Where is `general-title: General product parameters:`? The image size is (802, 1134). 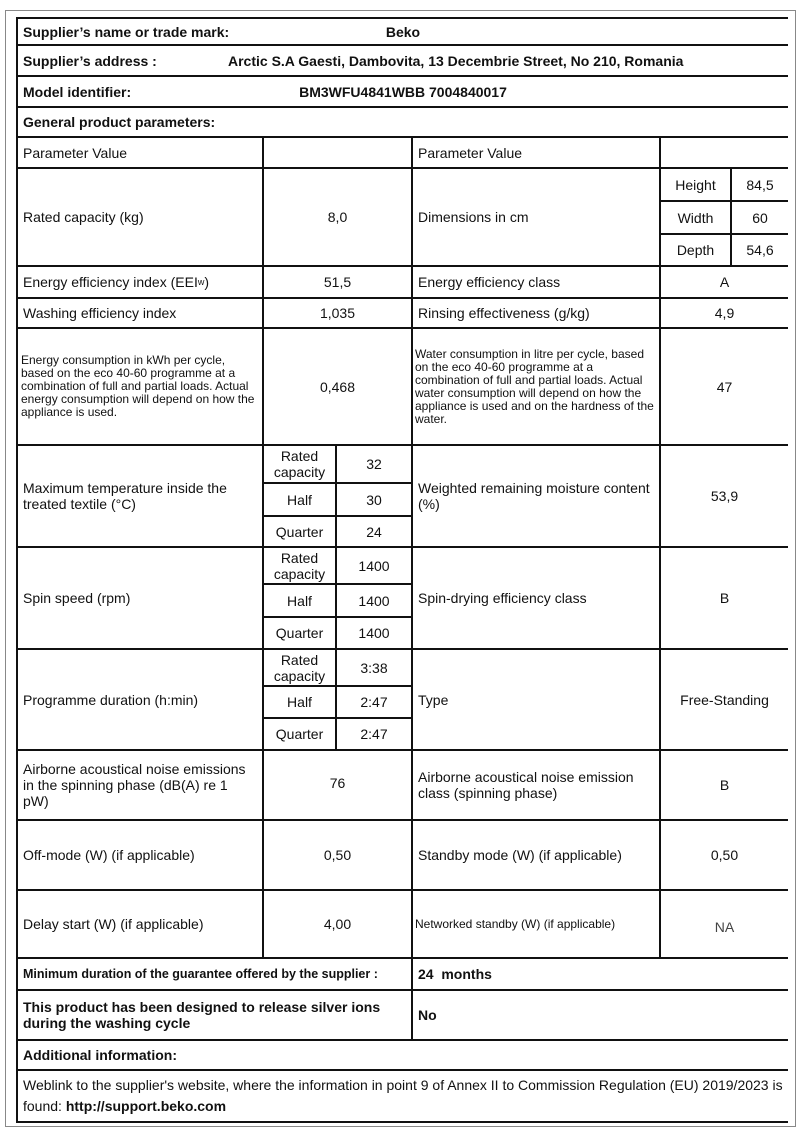
general-title: General product parameters: is located at coordinates (403, 122).